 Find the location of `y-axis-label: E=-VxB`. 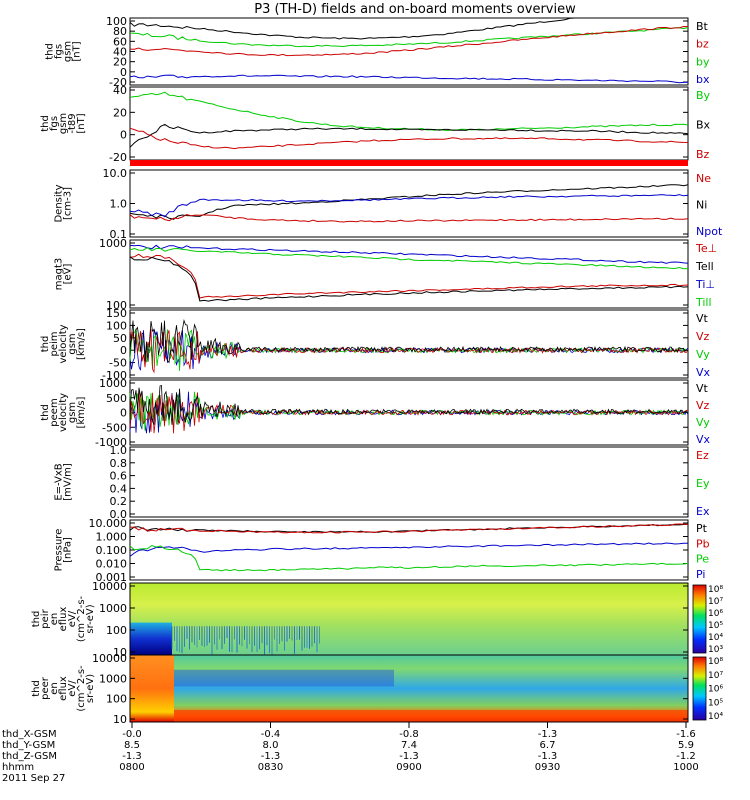

y-axis-label: E=-VxB is located at coordinates (59, 481).